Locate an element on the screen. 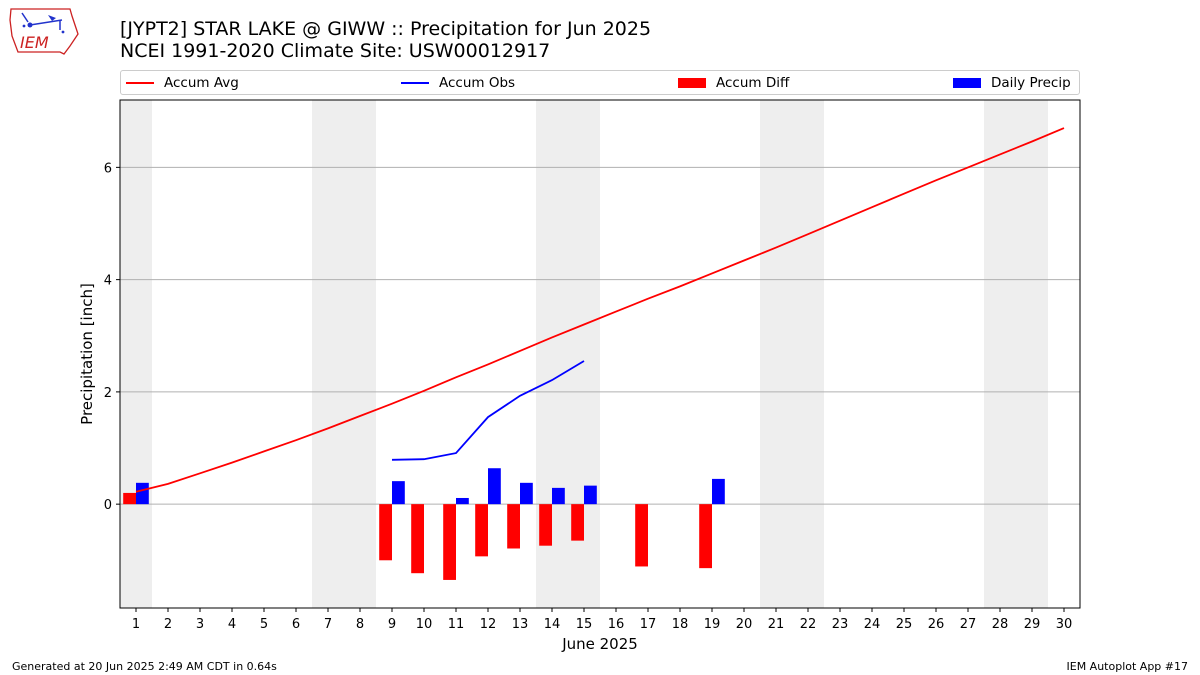  x-tick-label-17: 17 is located at coordinates (648, 624).